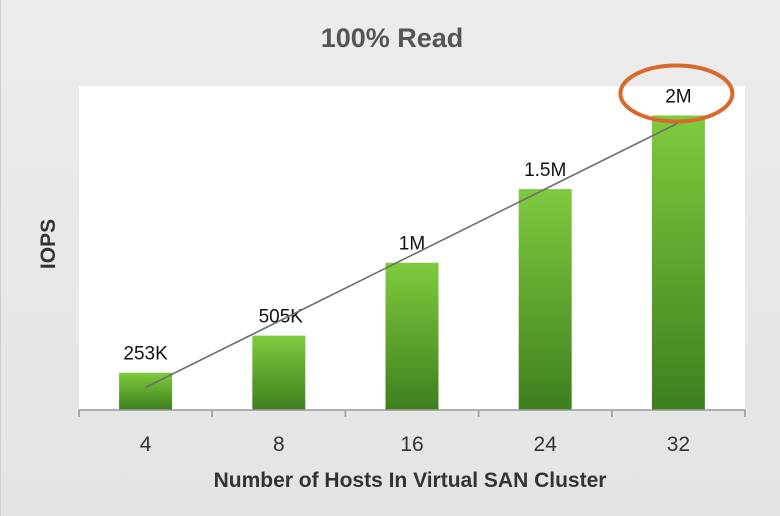 Image resolution: width=780 pixels, height=516 pixels. What do you see at coordinates (546, 444) in the screenshot?
I see `x-tick-label-24: 24` at bounding box center [546, 444].